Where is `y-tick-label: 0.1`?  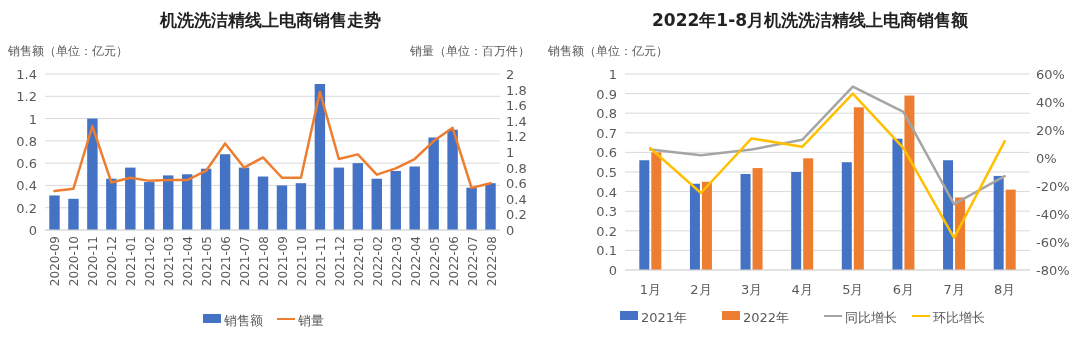
y-tick-label: 0.1 is located at coordinates (606, 251).